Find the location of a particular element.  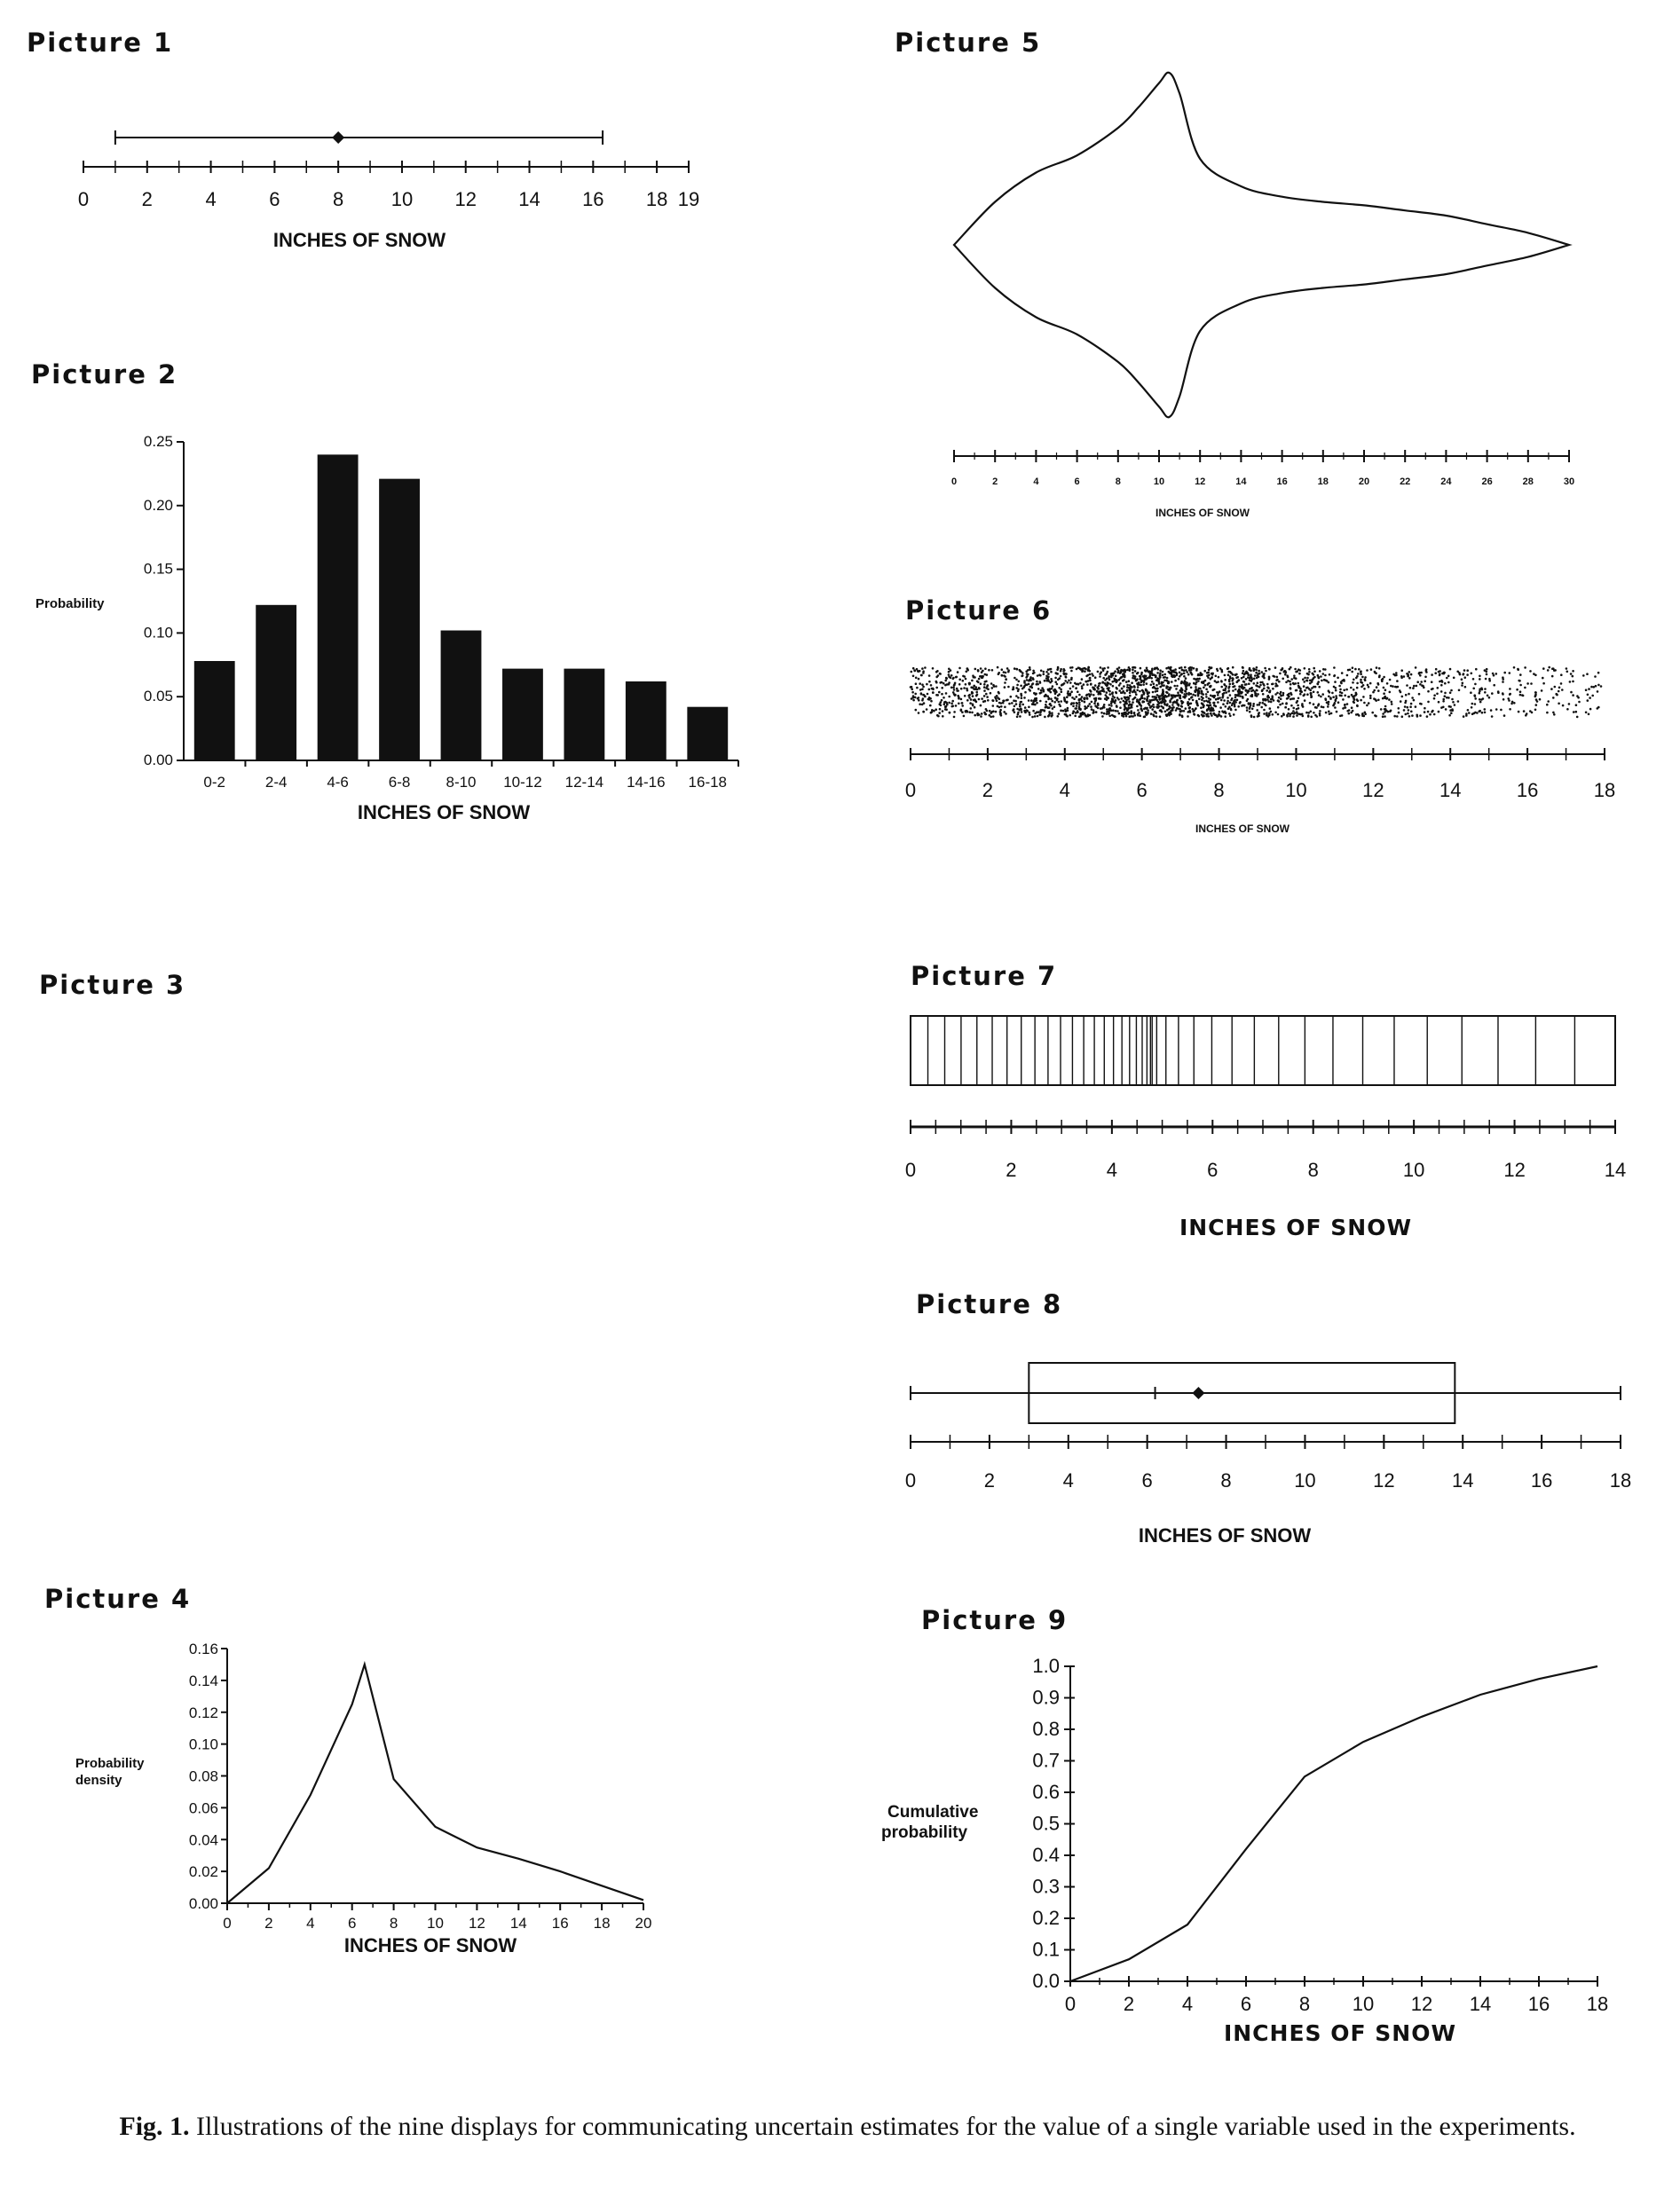

picture-8-title: Picture 8 is located at coordinates (989, 1304).